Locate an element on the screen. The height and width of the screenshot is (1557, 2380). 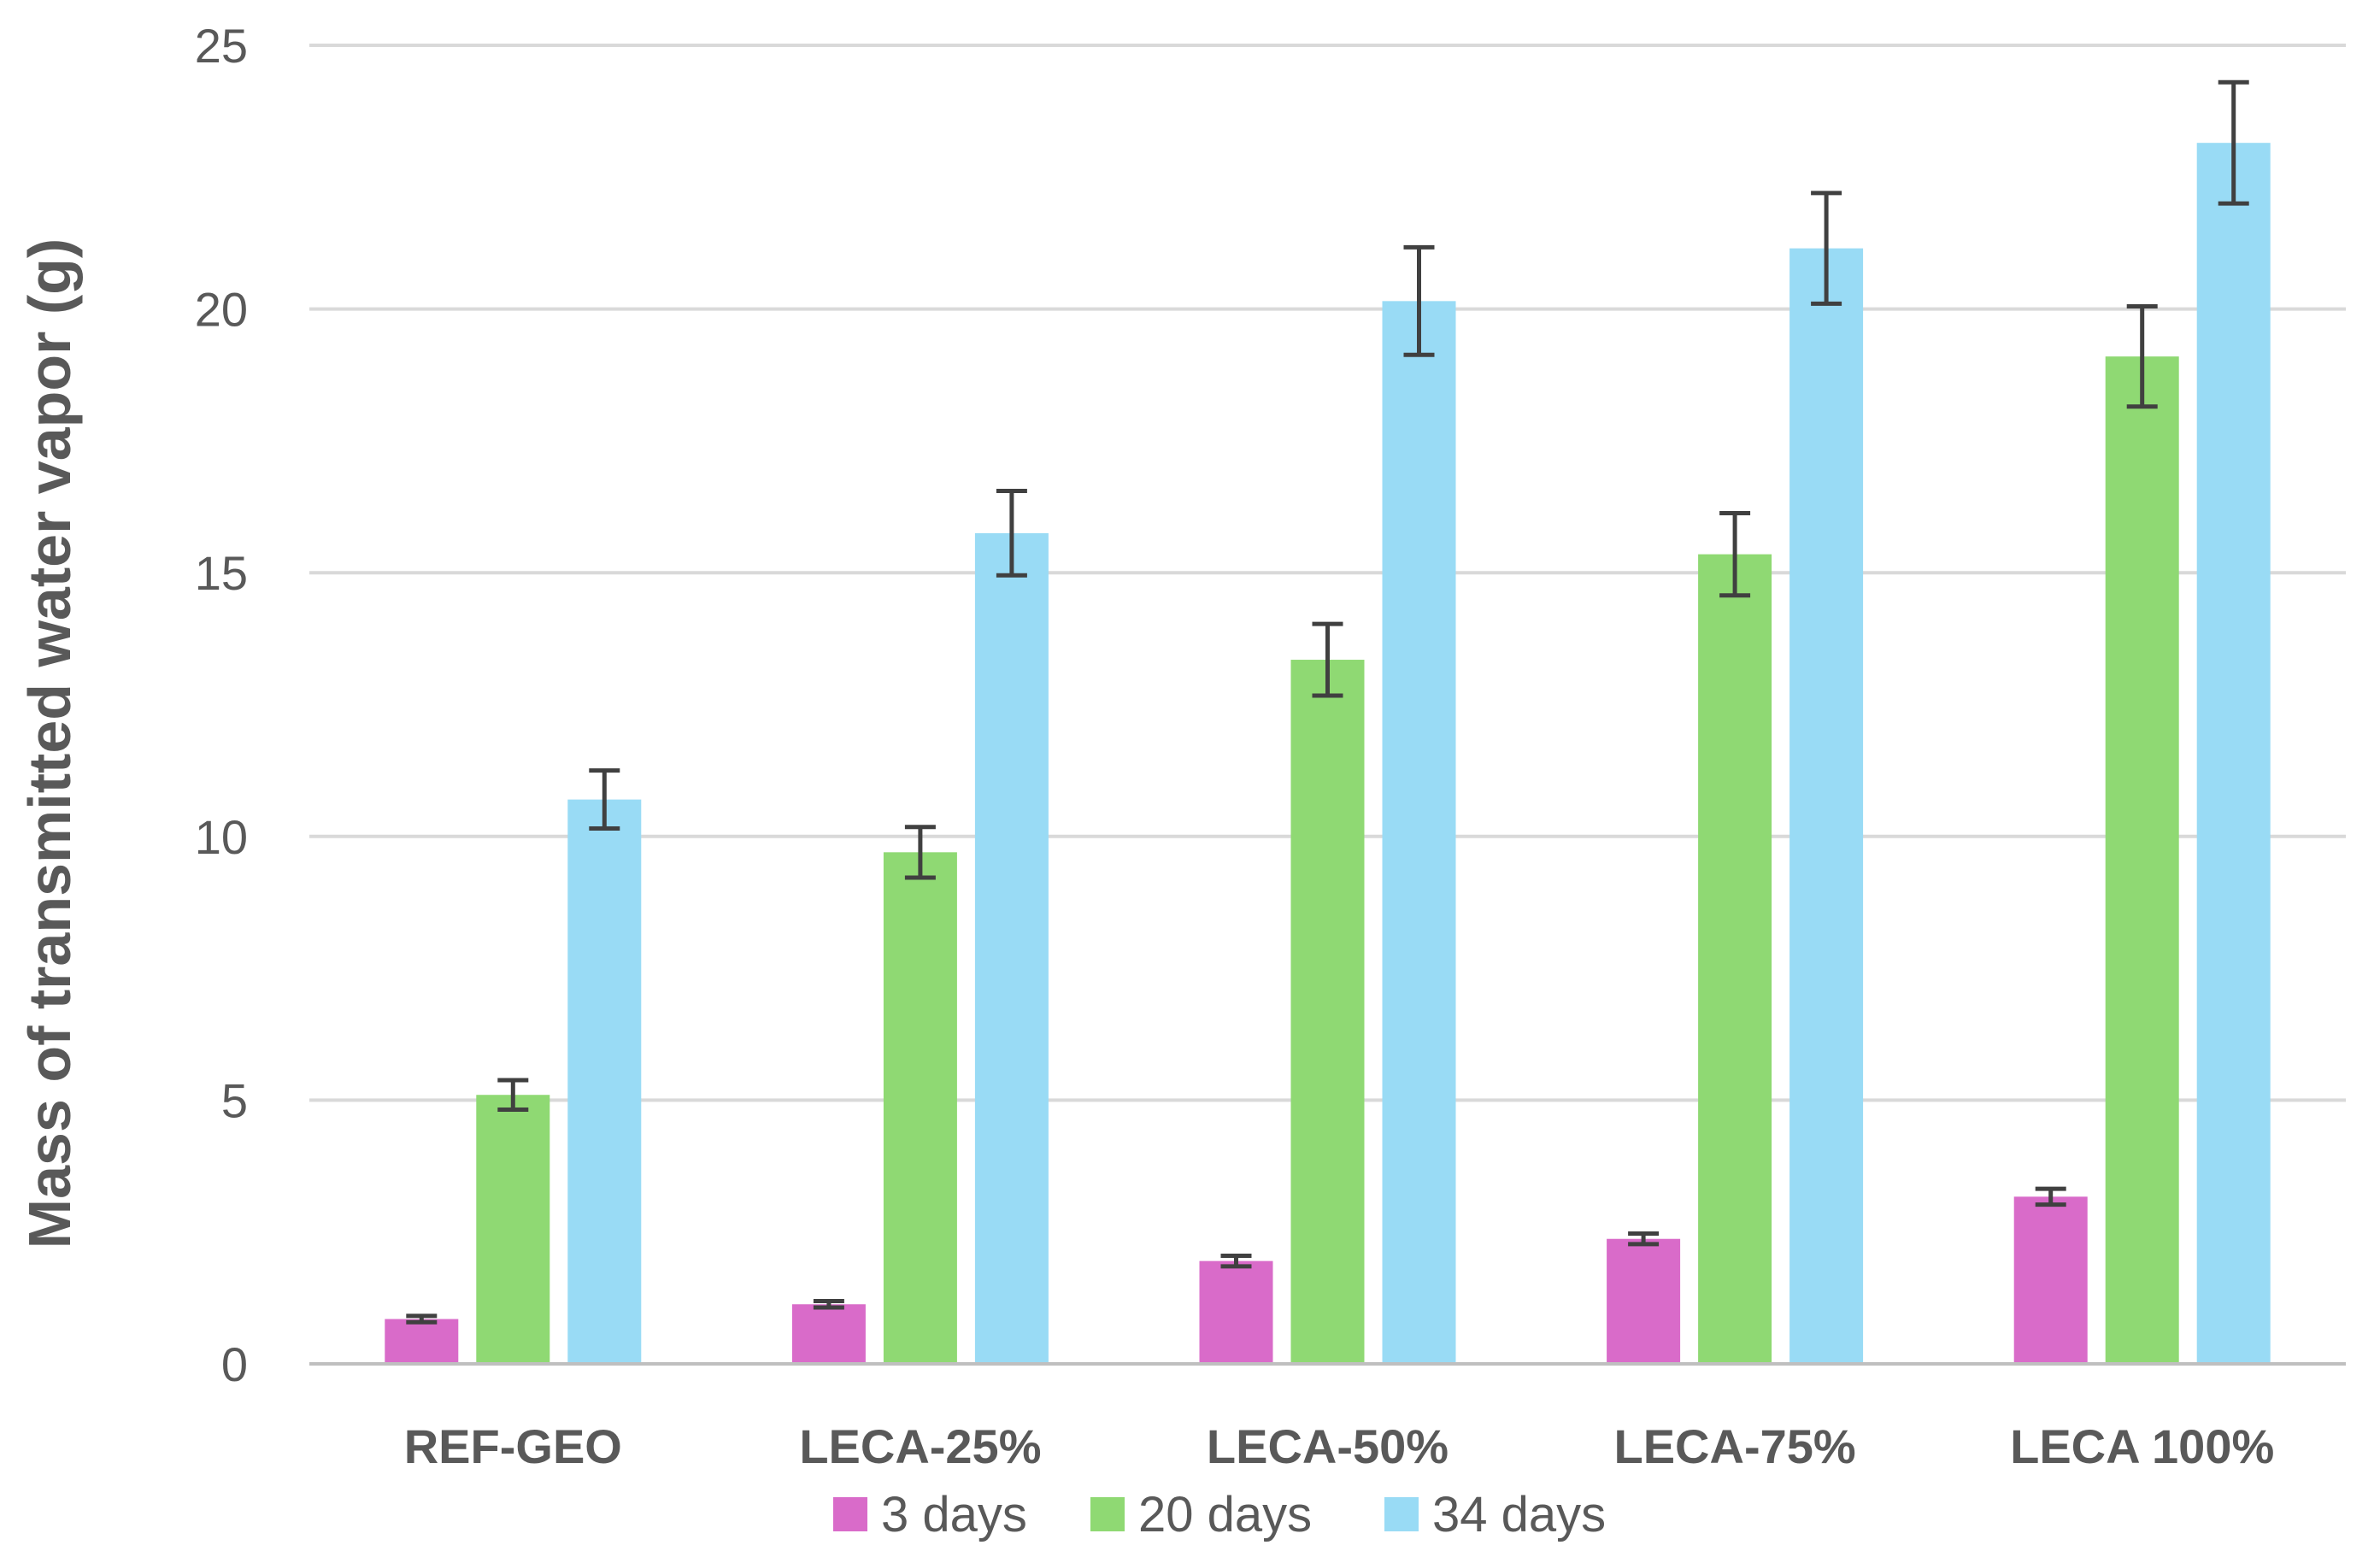
y-tick-label: 15 is located at coordinates (222, 573).